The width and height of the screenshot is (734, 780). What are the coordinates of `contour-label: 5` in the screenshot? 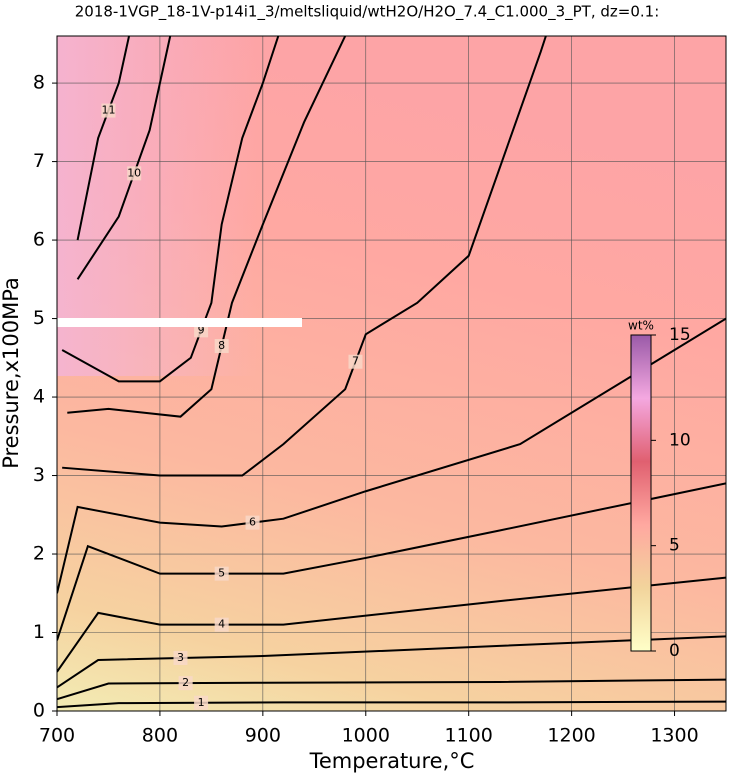 It's located at (221, 573).